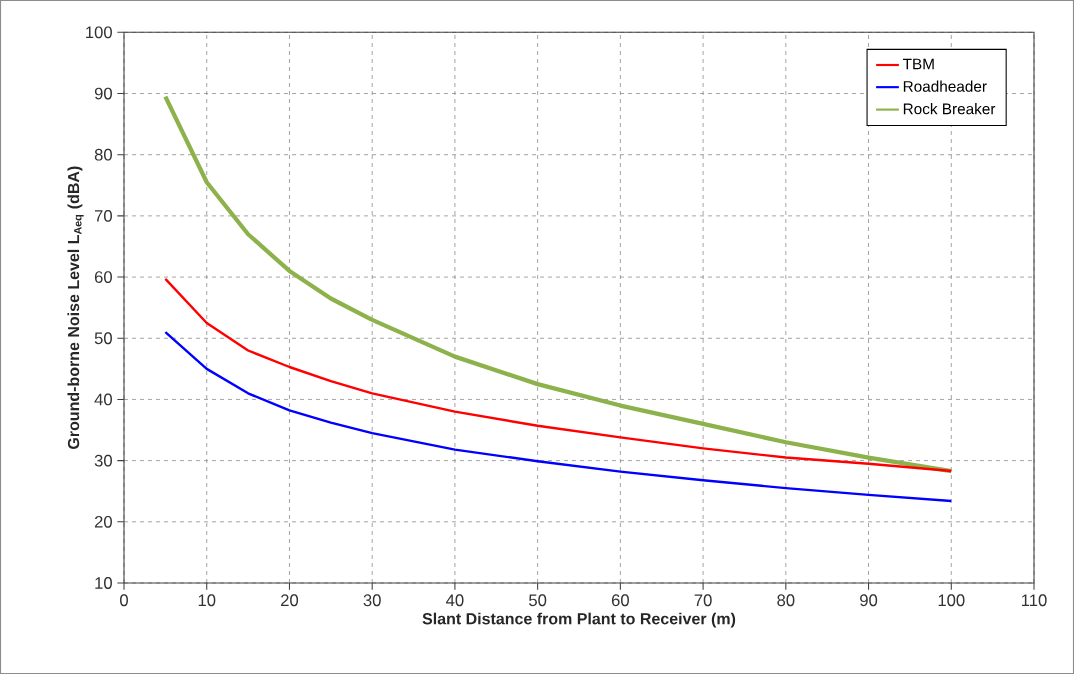  I want to click on x-tick-label: 50, so click(538, 600).